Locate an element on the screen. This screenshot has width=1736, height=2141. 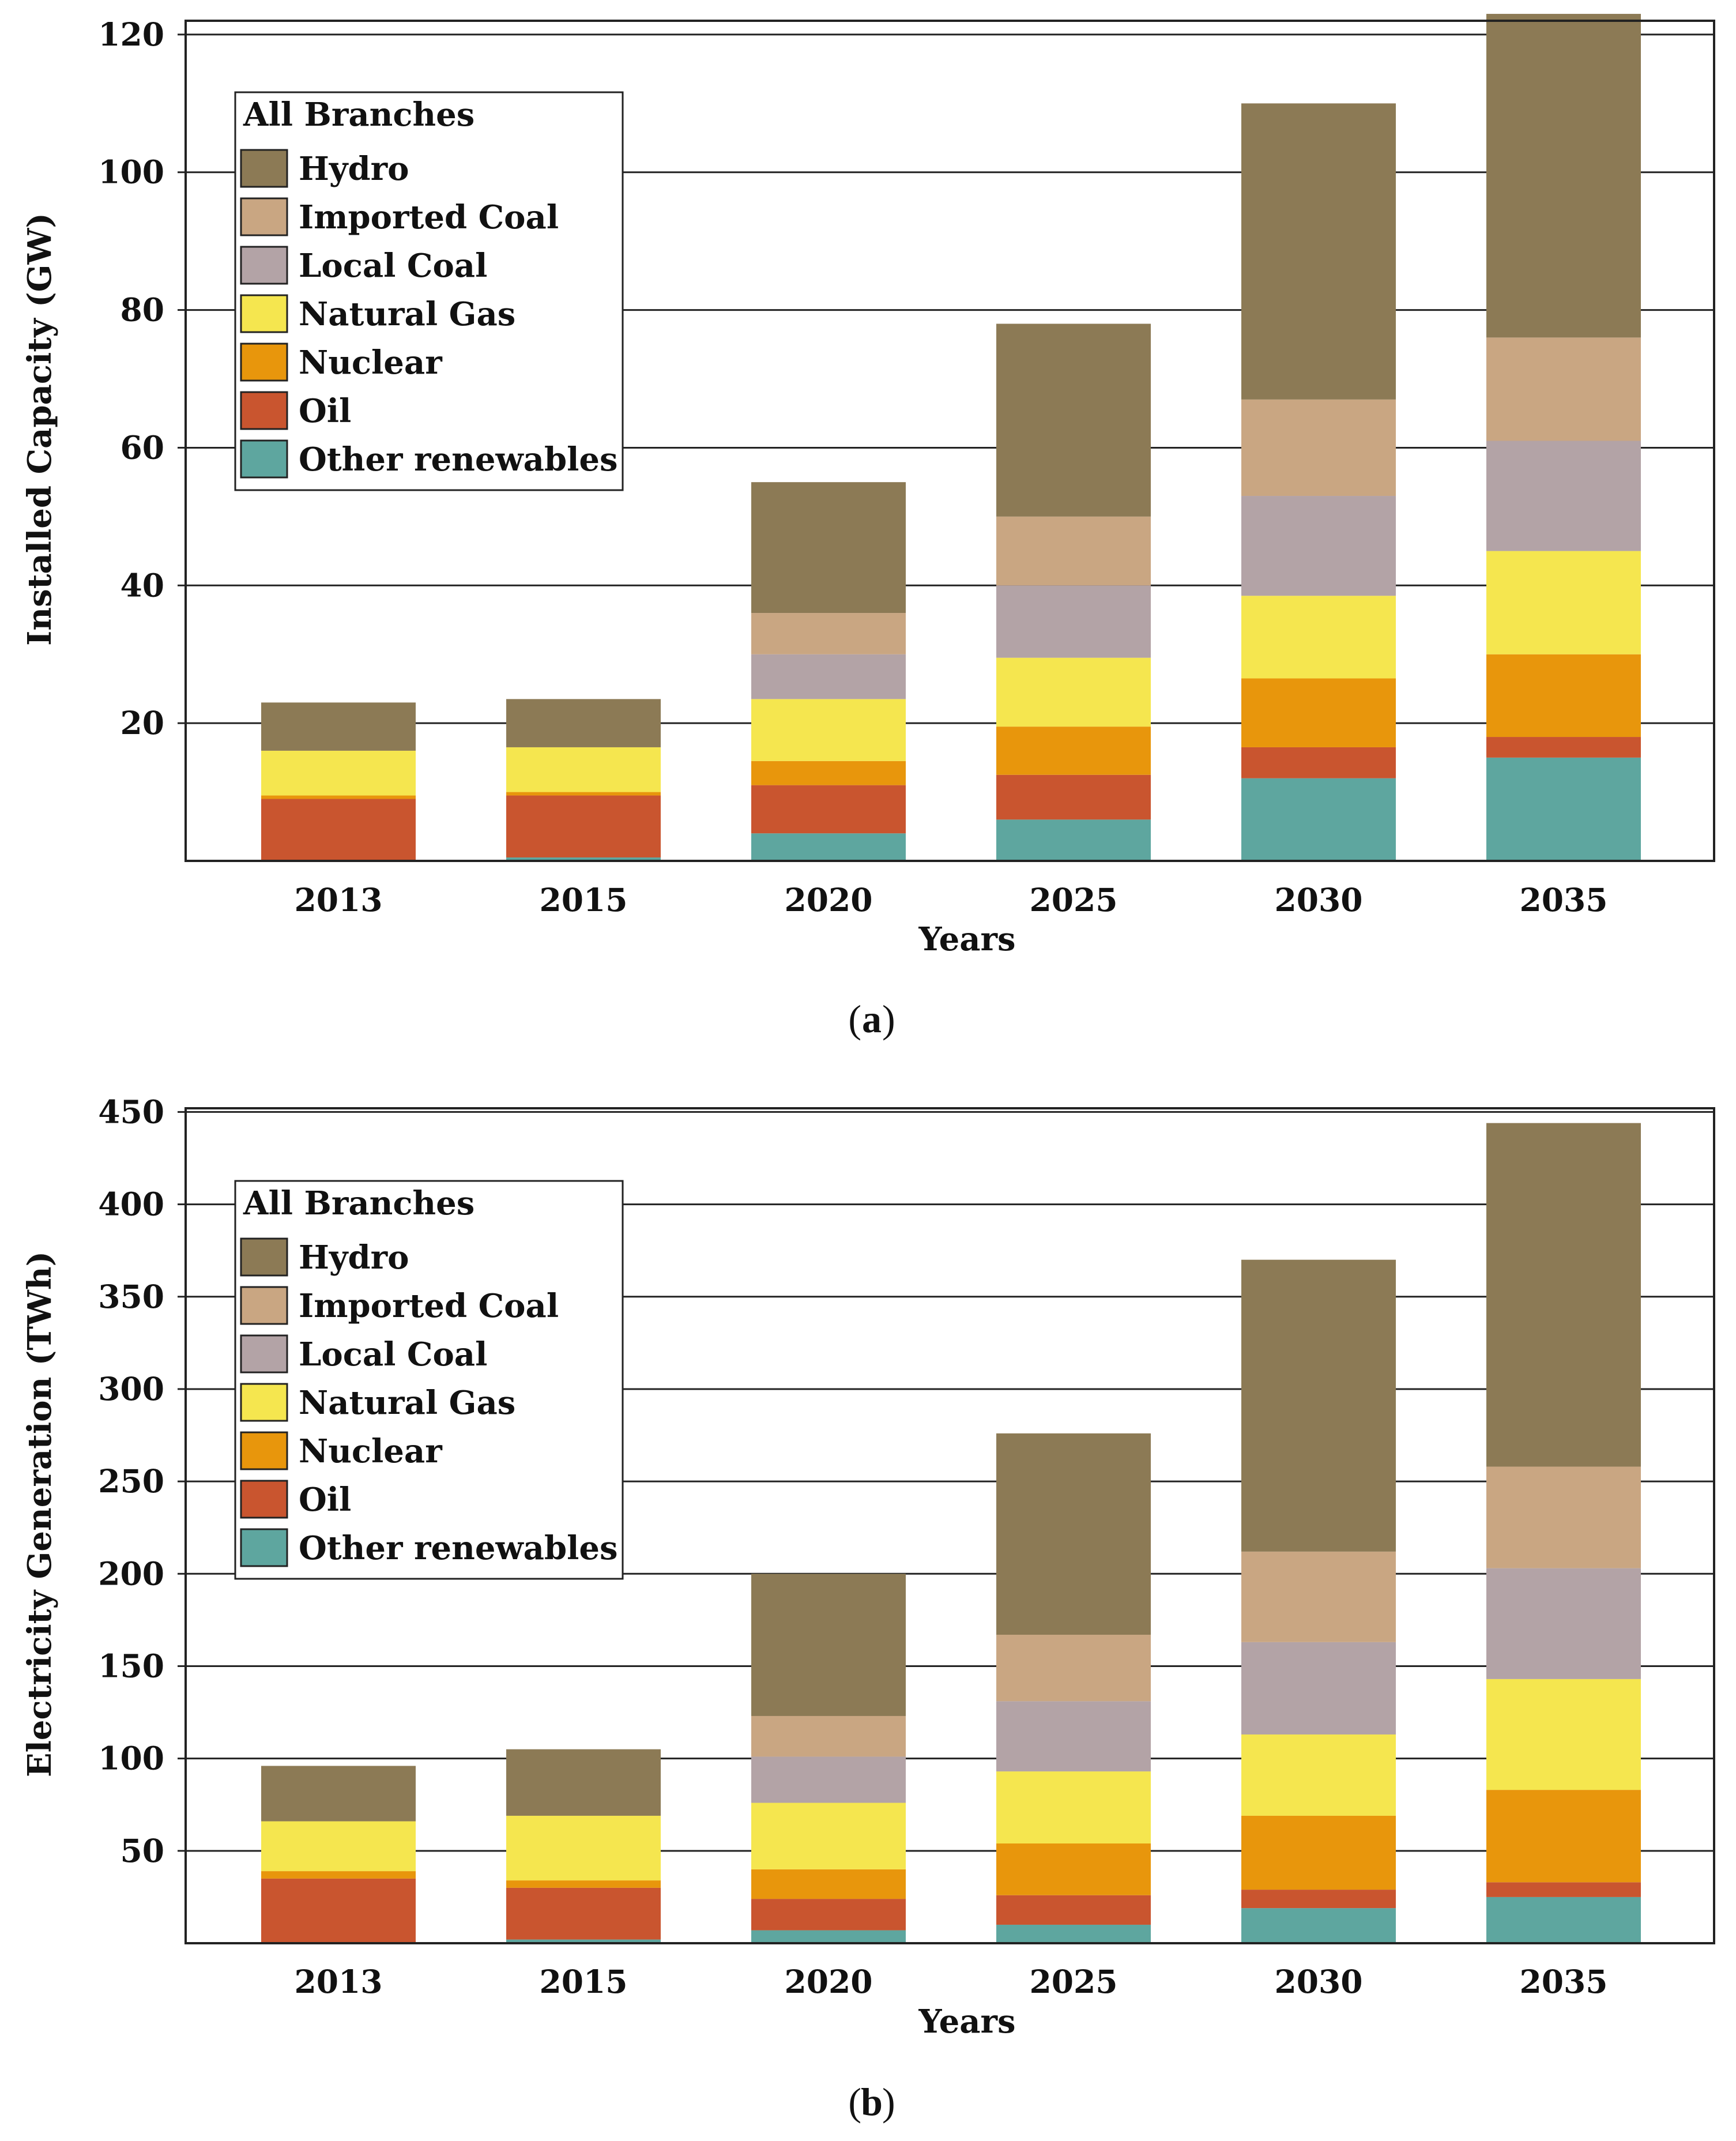
panel-label-letter: b is located at coordinates (872, 2102).